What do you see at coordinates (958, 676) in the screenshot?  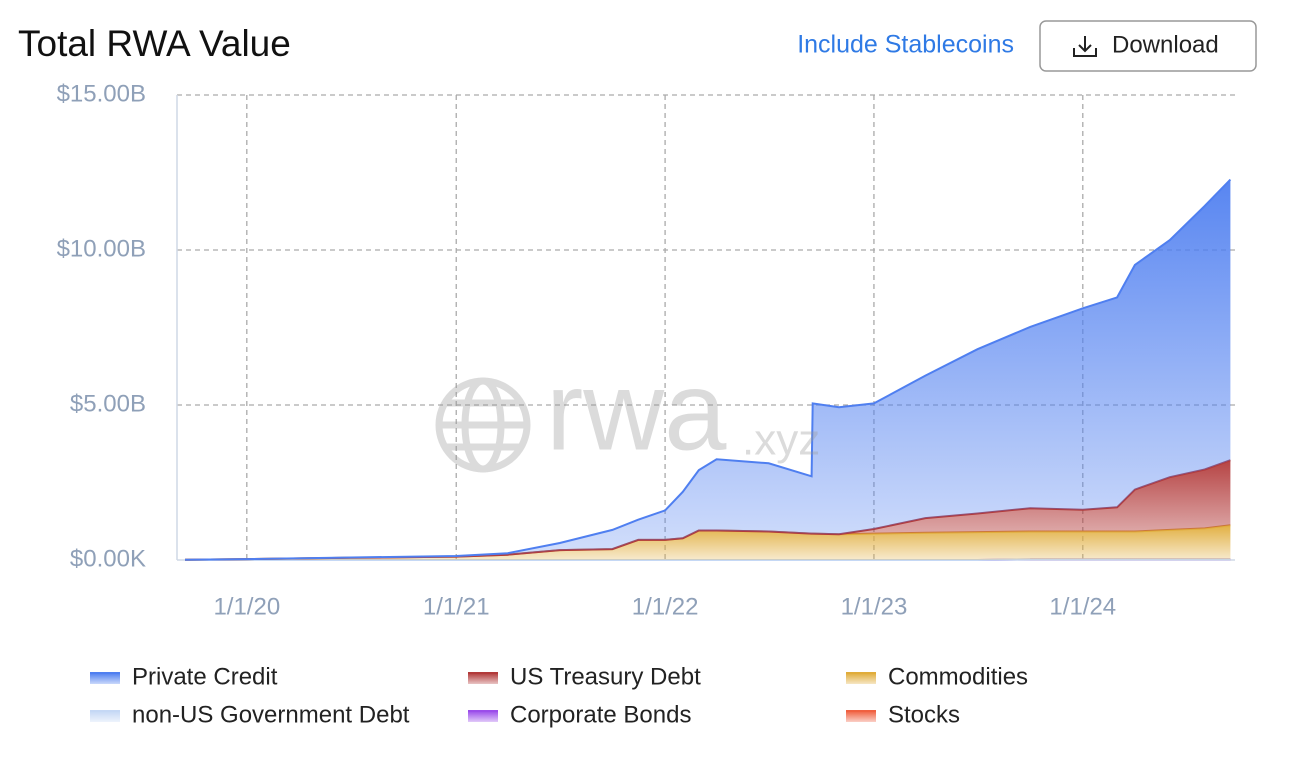 I see `legend-label: Commodities` at bounding box center [958, 676].